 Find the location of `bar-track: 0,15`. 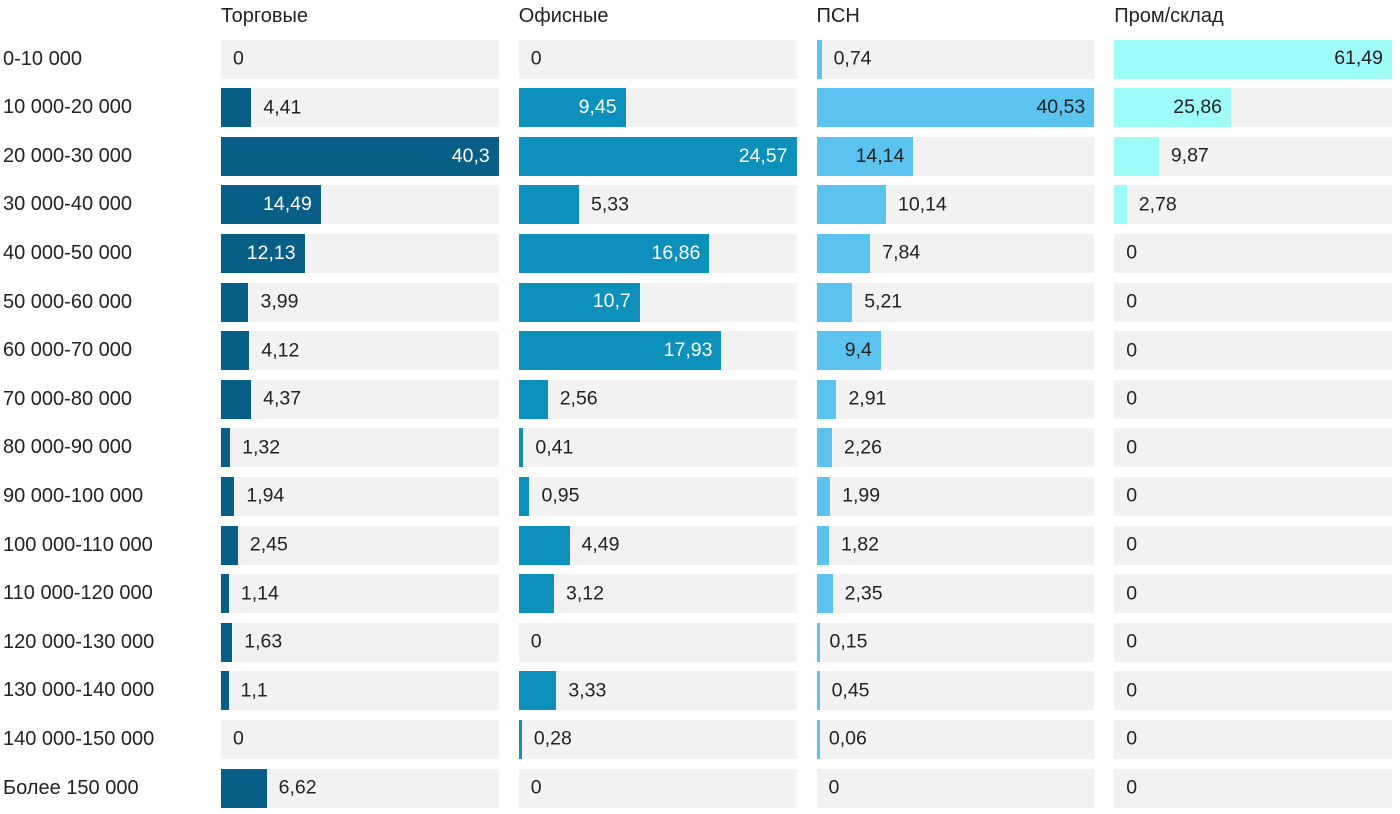

bar-track: 0,15 is located at coordinates (955, 642).